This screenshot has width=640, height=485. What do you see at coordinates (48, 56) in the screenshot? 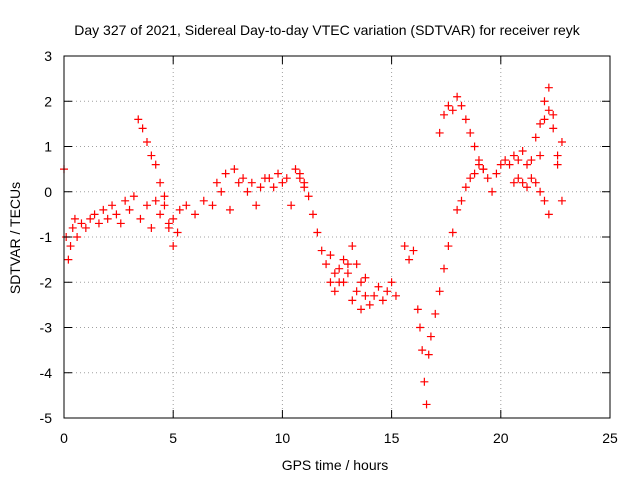
I see `y-tick-label: 3` at bounding box center [48, 56].